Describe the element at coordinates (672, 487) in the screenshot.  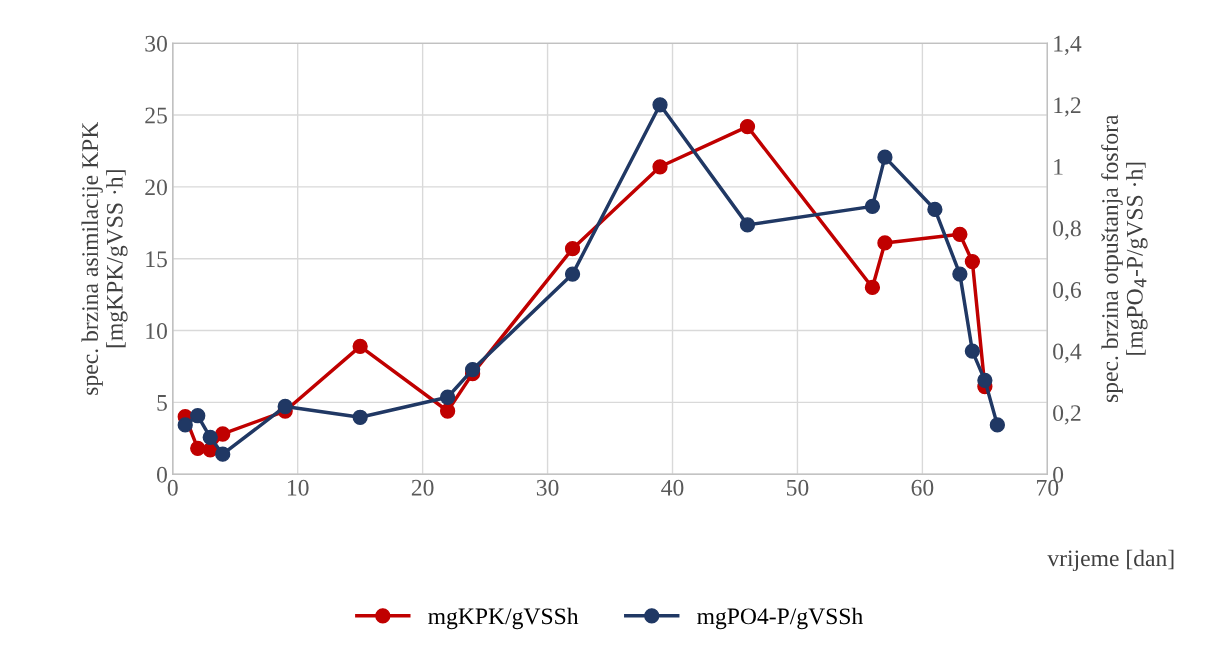
I see `x-tick-label: 40` at that location.